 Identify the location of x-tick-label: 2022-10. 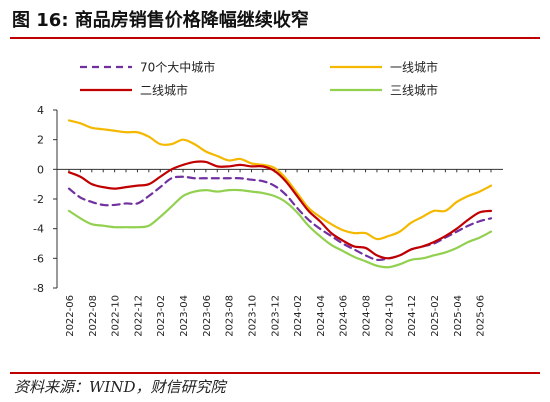
(116, 316).